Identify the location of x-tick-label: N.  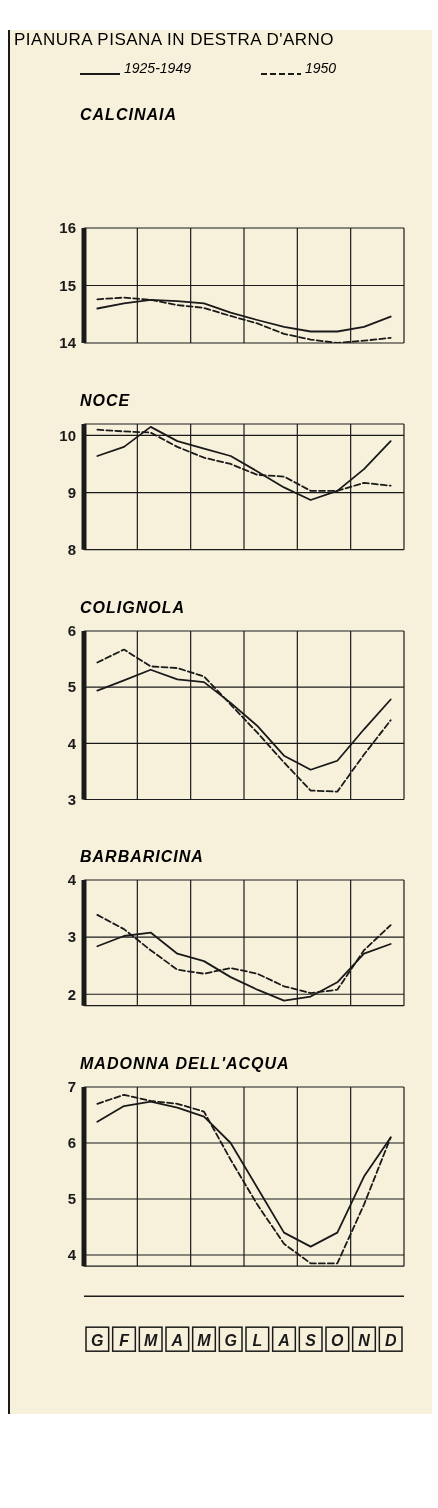
(364, 1341).